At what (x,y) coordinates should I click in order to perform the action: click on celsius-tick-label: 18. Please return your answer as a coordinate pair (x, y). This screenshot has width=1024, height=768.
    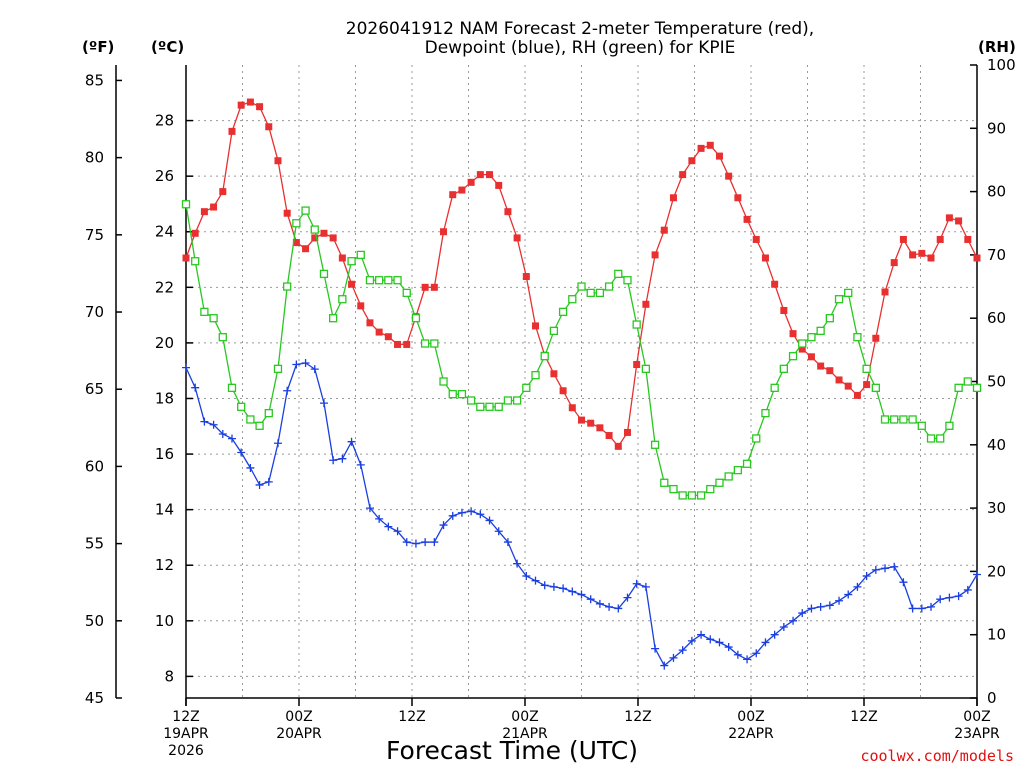
    Looking at the image, I should click on (164, 398).